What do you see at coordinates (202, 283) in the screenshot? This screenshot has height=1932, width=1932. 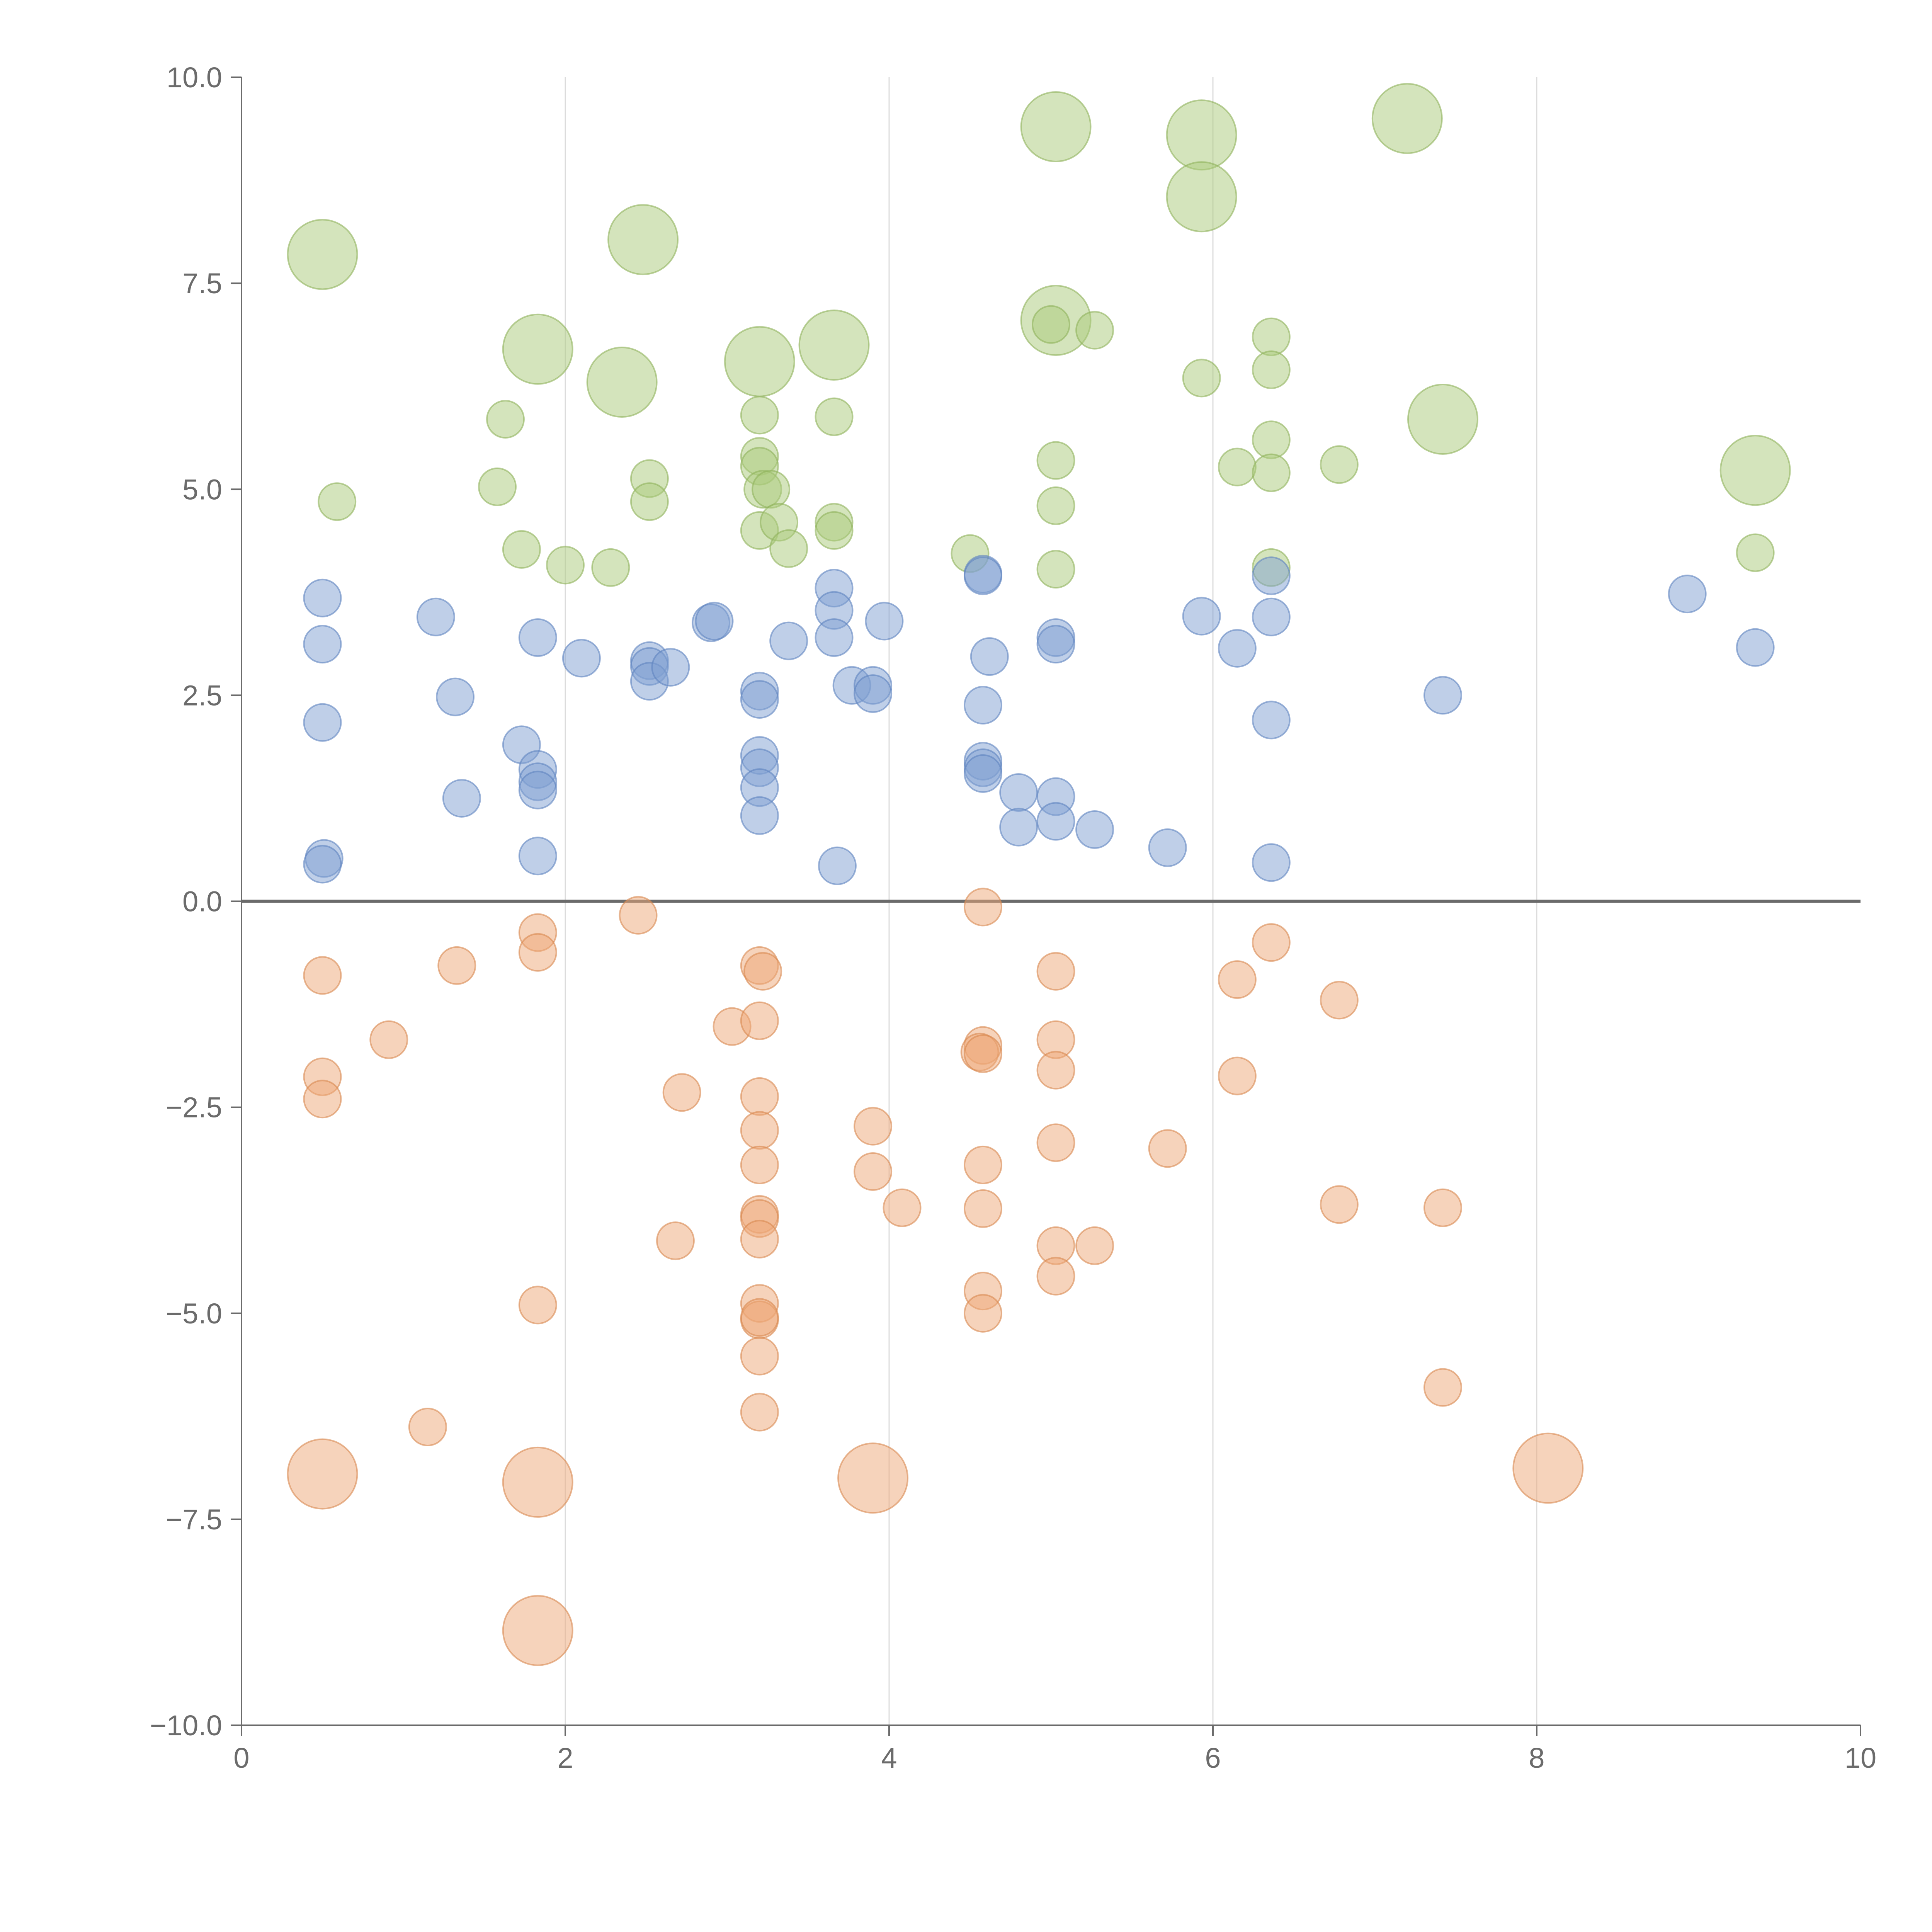 I see `y-tick-label: 7.5` at bounding box center [202, 283].